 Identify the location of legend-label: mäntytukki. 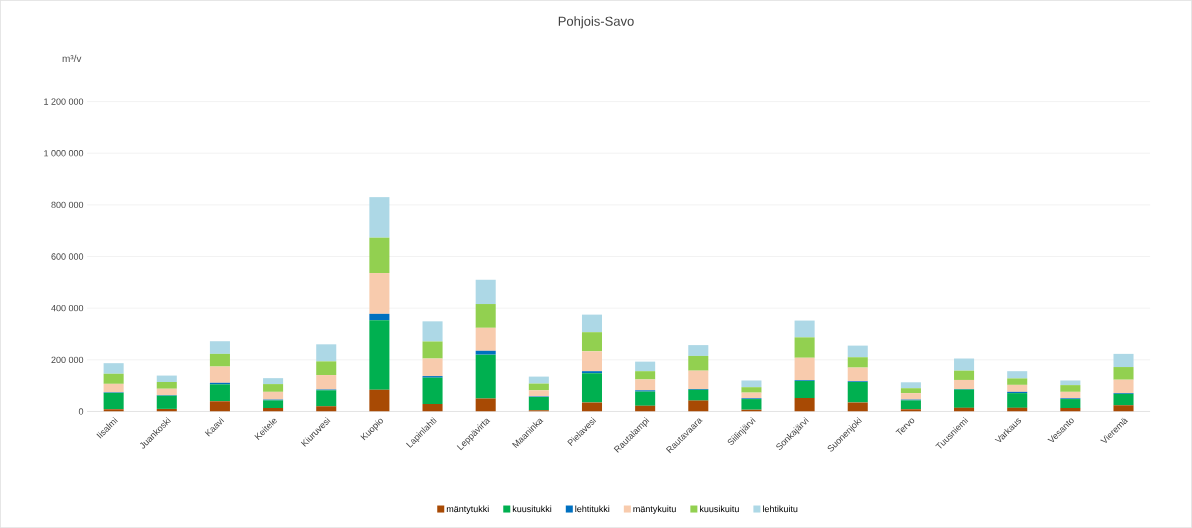
(467, 509).